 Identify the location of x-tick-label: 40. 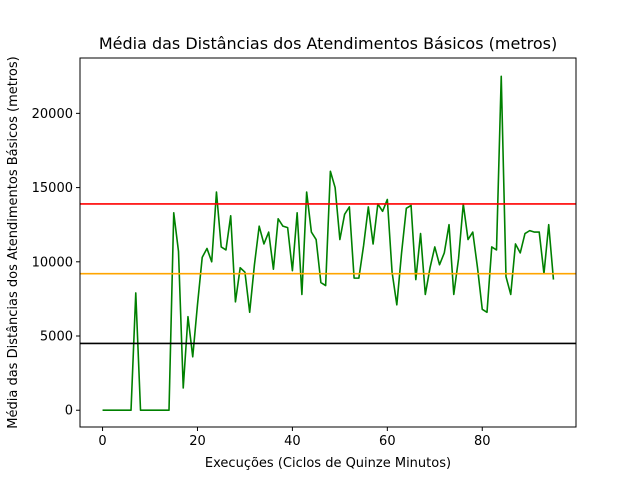
(292, 441).